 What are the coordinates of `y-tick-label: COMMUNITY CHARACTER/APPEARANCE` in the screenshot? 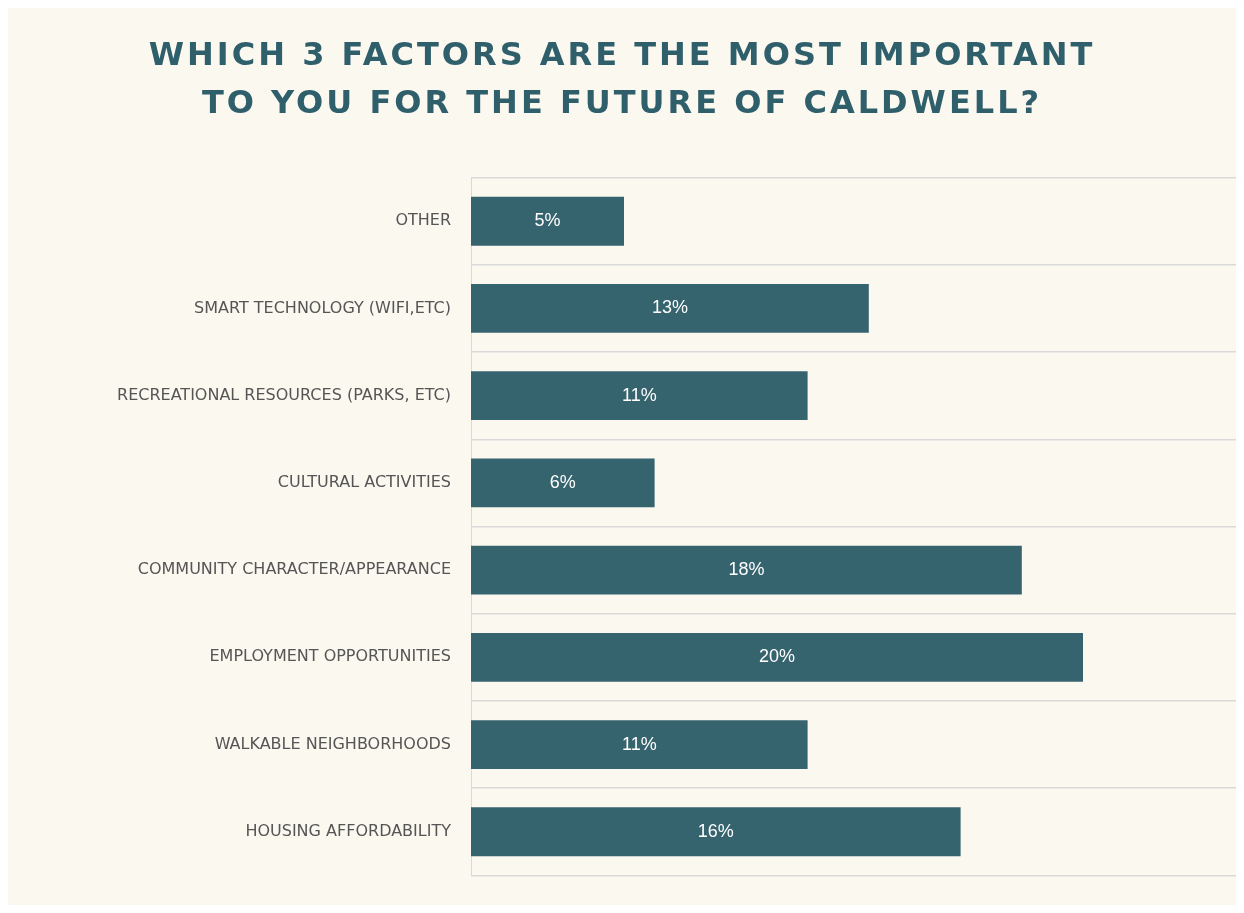 It's located at (294, 569).